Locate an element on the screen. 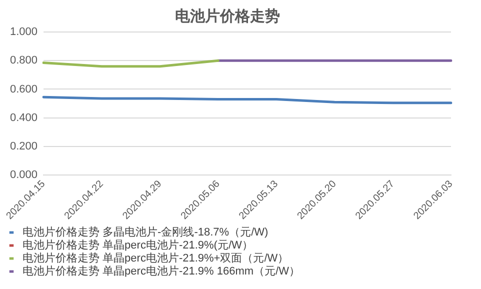 The height and width of the screenshot is (289, 481). legend-label: 电池片价格走势 单晶perc电池片-21.9%+双面（元/W） is located at coordinates (155, 258).